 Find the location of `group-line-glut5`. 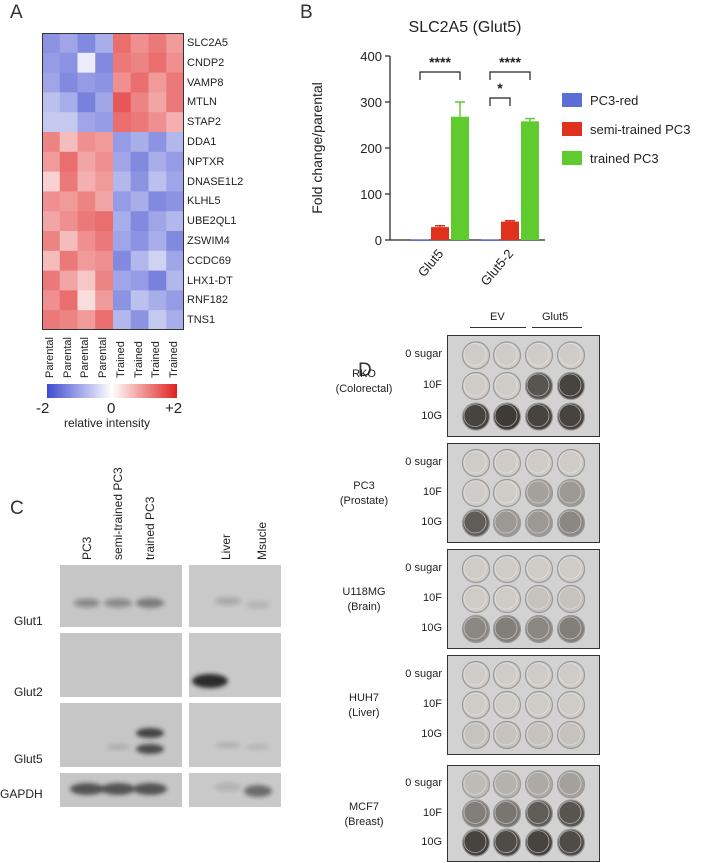

group-line-glut5 is located at coordinates (557, 327).